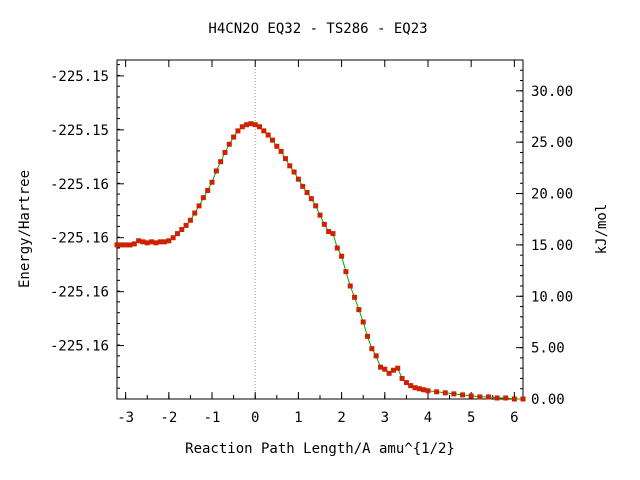 This screenshot has width=640, height=480. What do you see at coordinates (320, 449) in the screenshot?
I see `x-axis-label: Reaction Path Length/A amu^{1/2}` at bounding box center [320, 449].